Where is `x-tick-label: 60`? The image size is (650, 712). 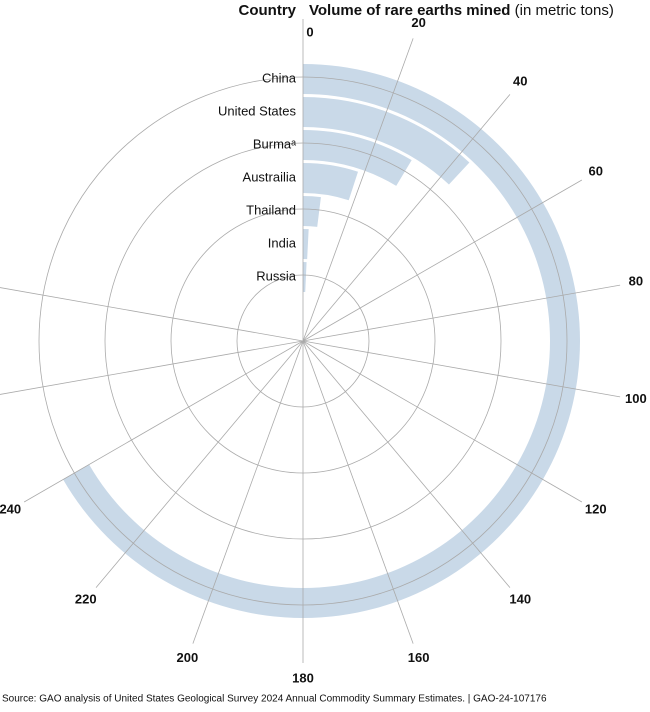
x-tick-label: 60 is located at coordinates (595, 170).